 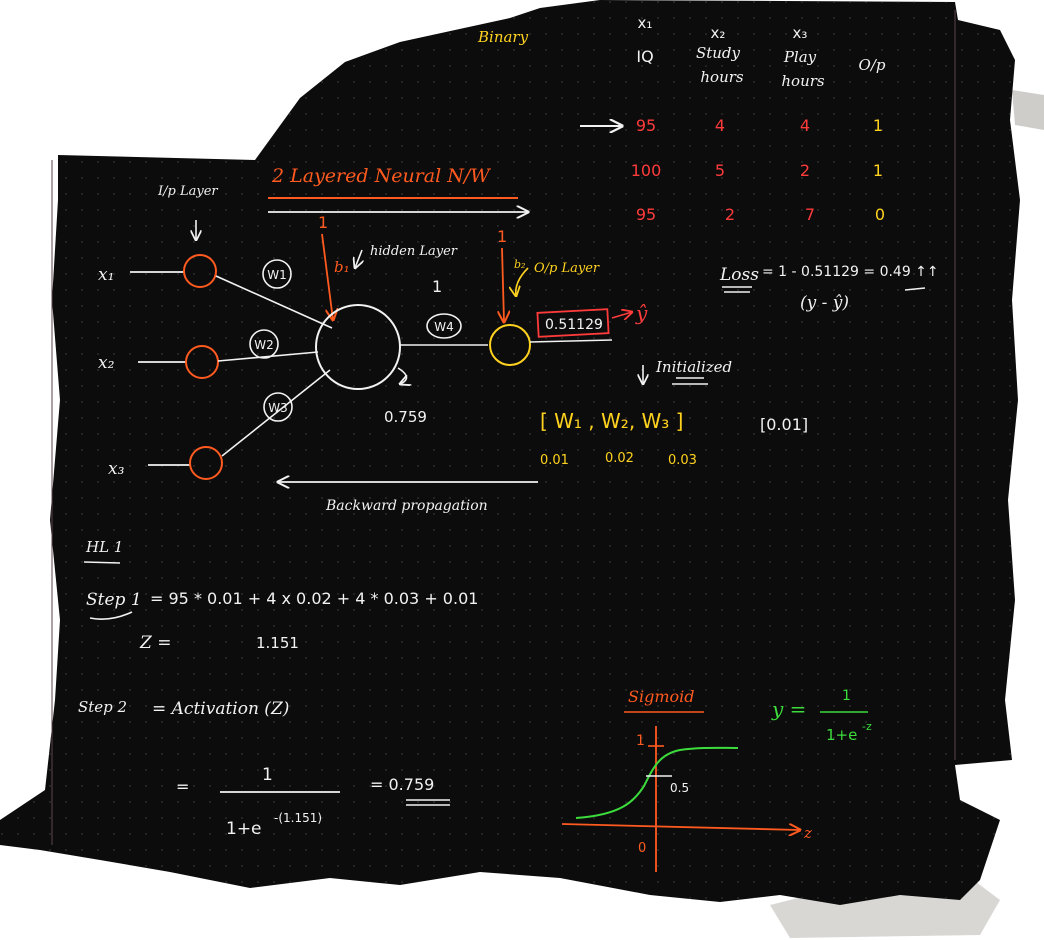 I want to click on bias-value-2: 1, so click(x=502, y=236).